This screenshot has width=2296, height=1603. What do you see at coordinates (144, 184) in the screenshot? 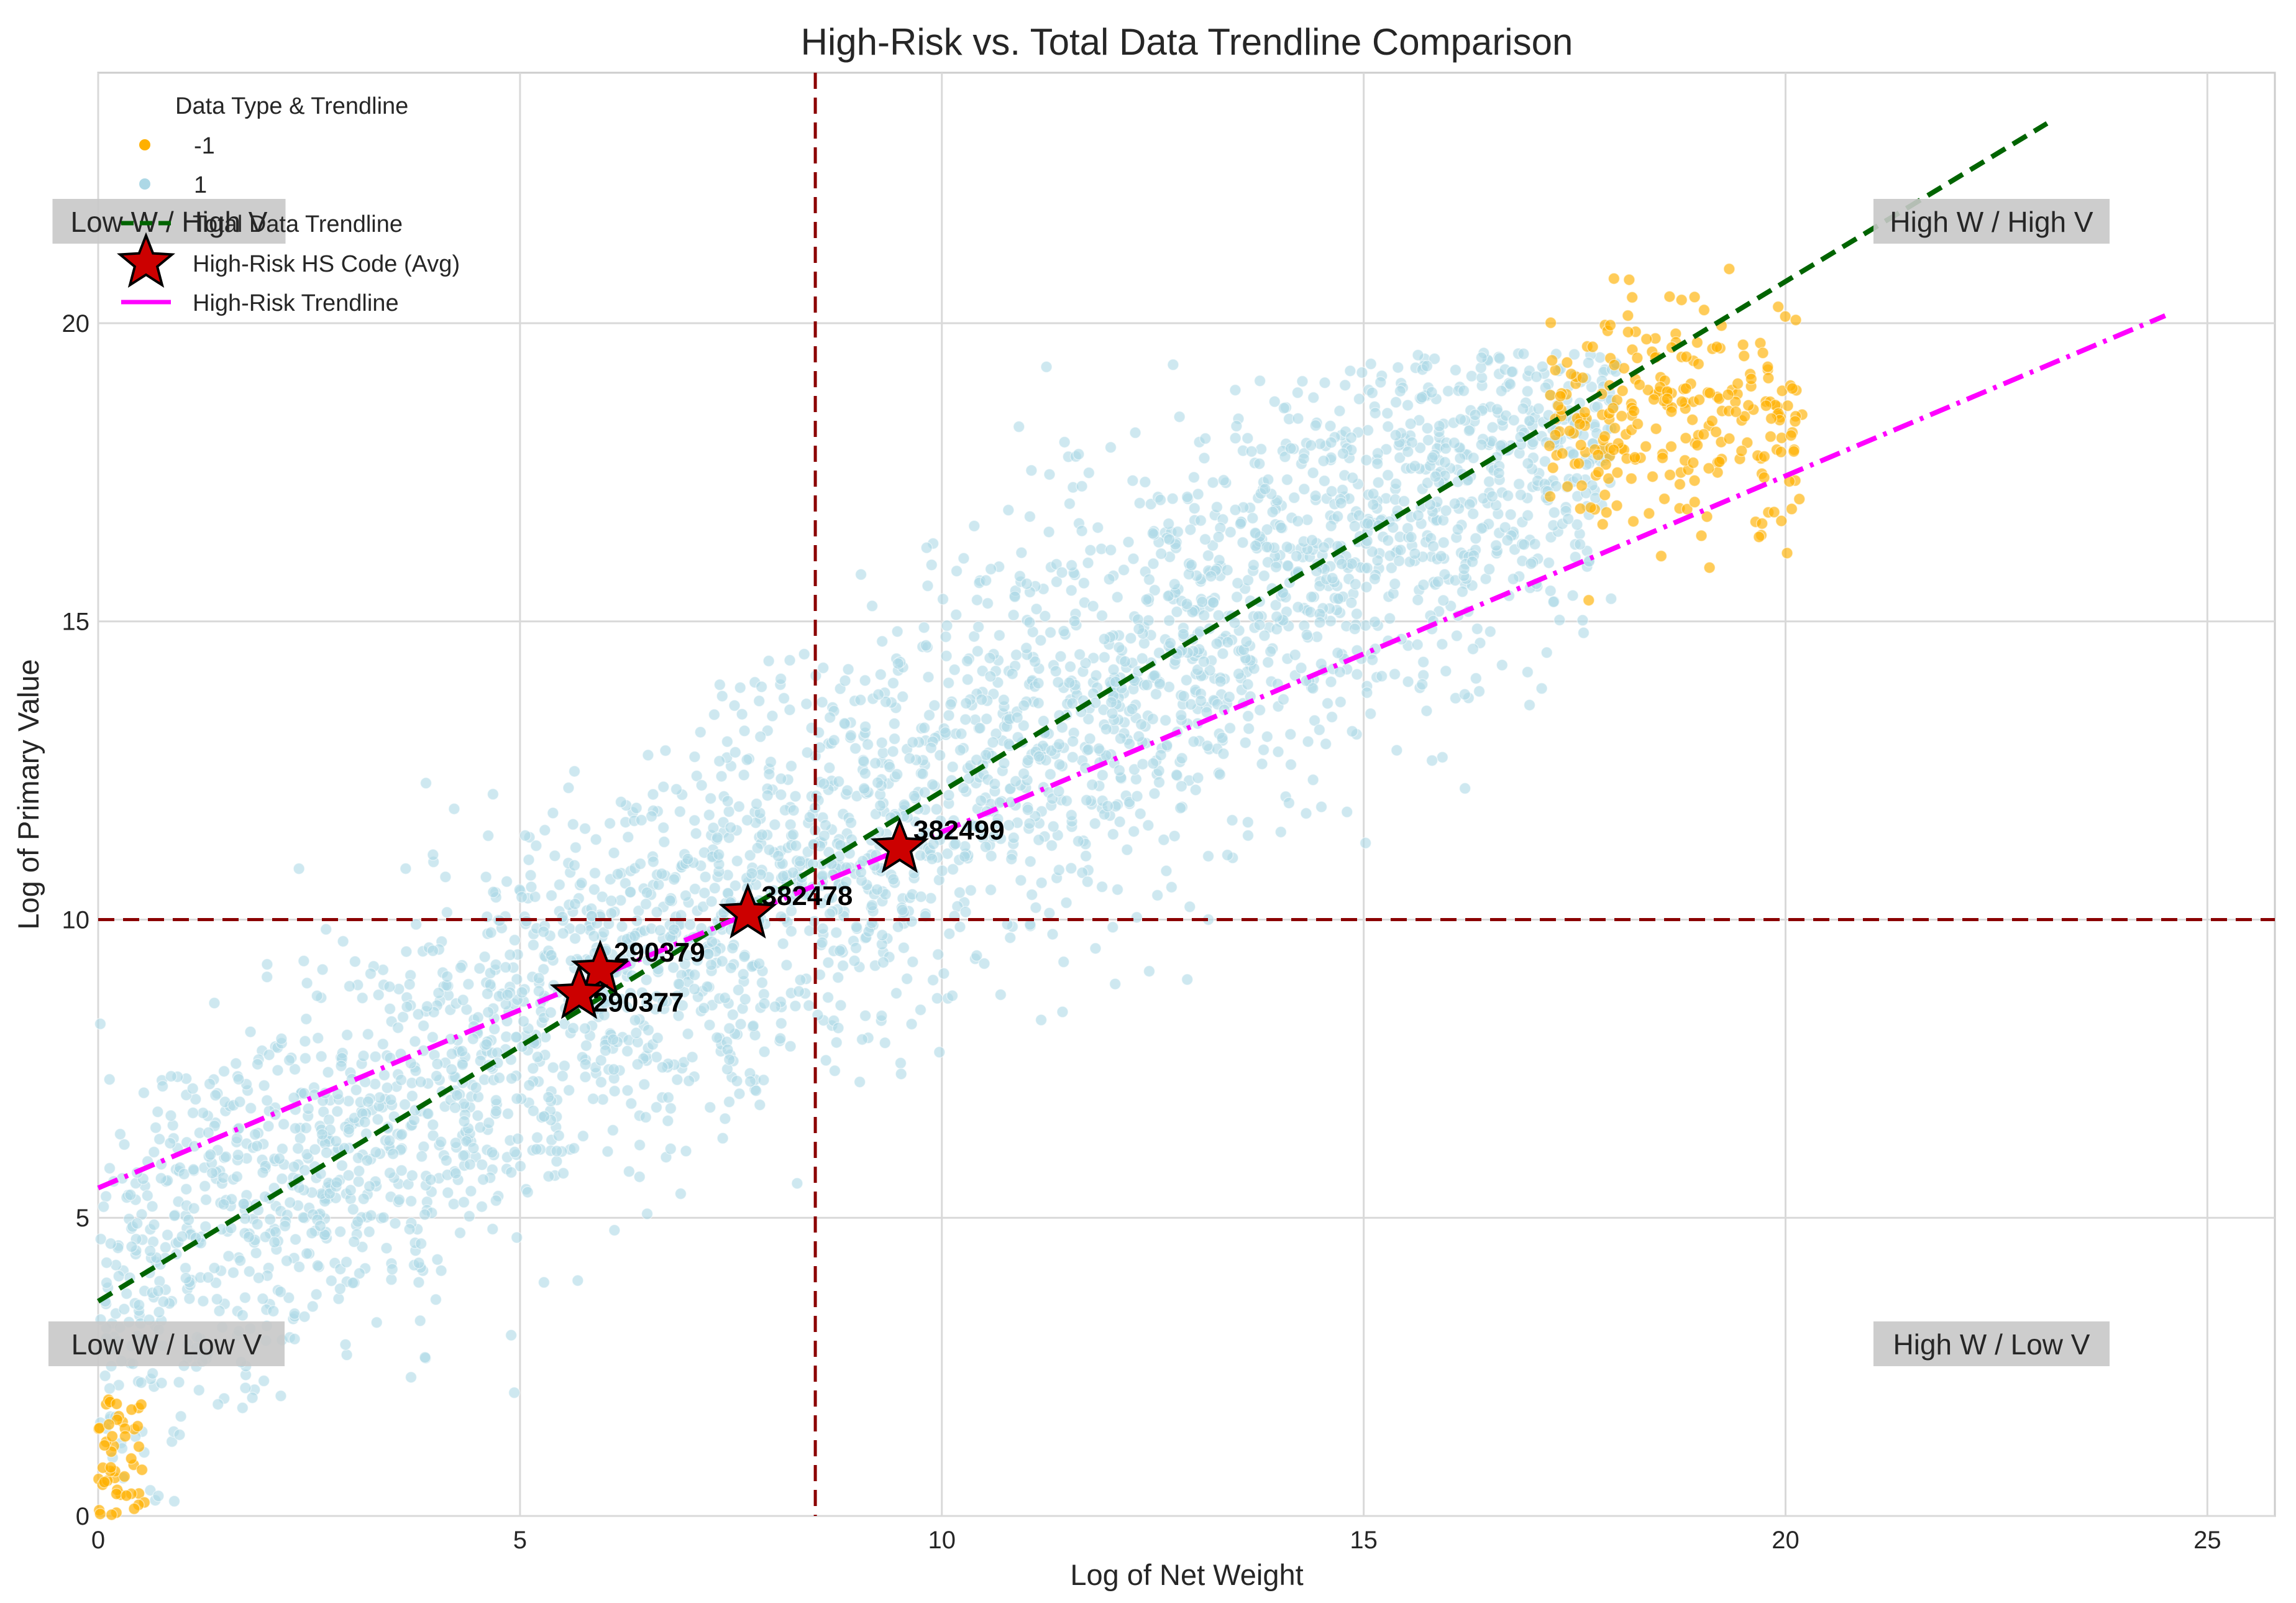
I see `legend-marker-positive` at bounding box center [144, 184].